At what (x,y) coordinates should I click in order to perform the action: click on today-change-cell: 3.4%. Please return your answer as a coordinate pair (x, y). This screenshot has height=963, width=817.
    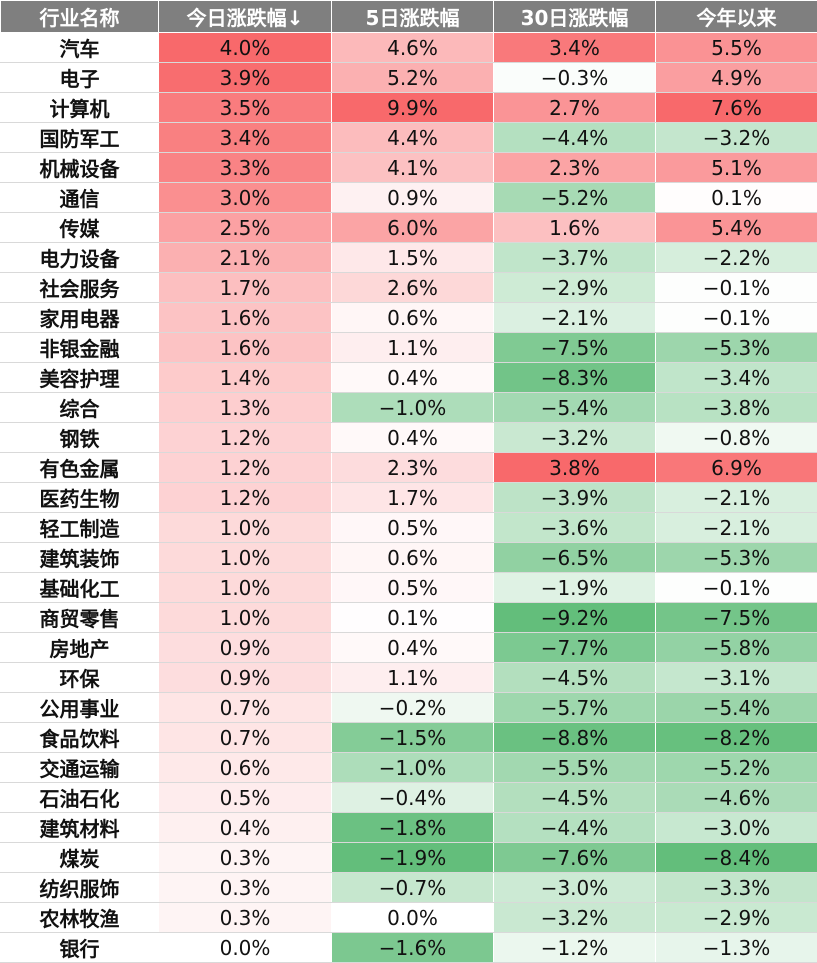
    Looking at the image, I should click on (245, 138).